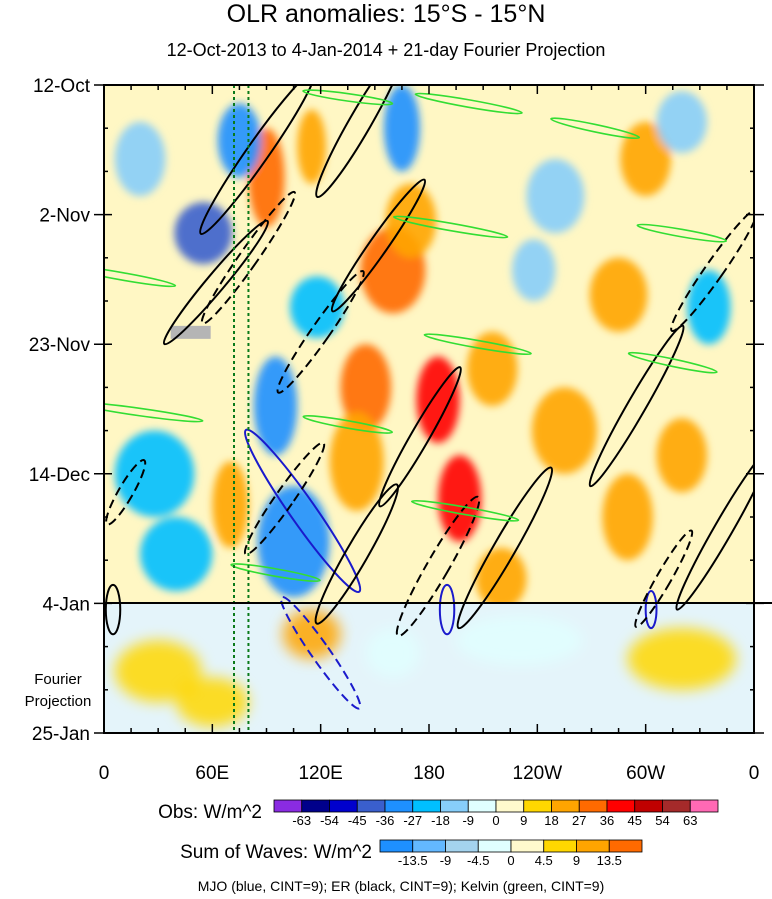 Image resolution: width=772 pixels, height=899 pixels. What do you see at coordinates (241, 409) in the screenshot?
I see `reference-lines` at bounding box center [241, 409].